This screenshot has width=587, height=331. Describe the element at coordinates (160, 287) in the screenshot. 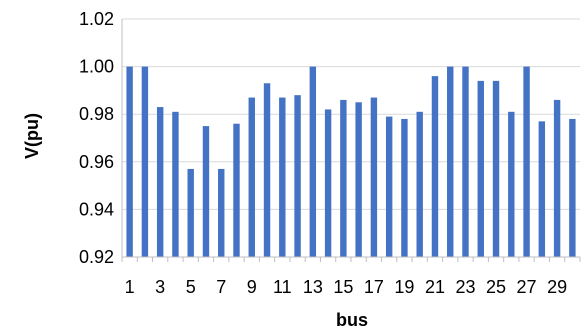

I see `x-tick-label: 3` at that location.